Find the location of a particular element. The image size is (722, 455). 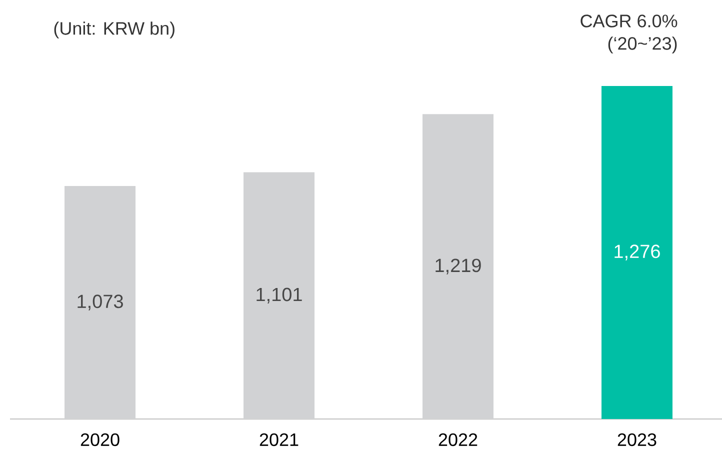

text: CAGR 6.0% is located at coordinates (629, 21).